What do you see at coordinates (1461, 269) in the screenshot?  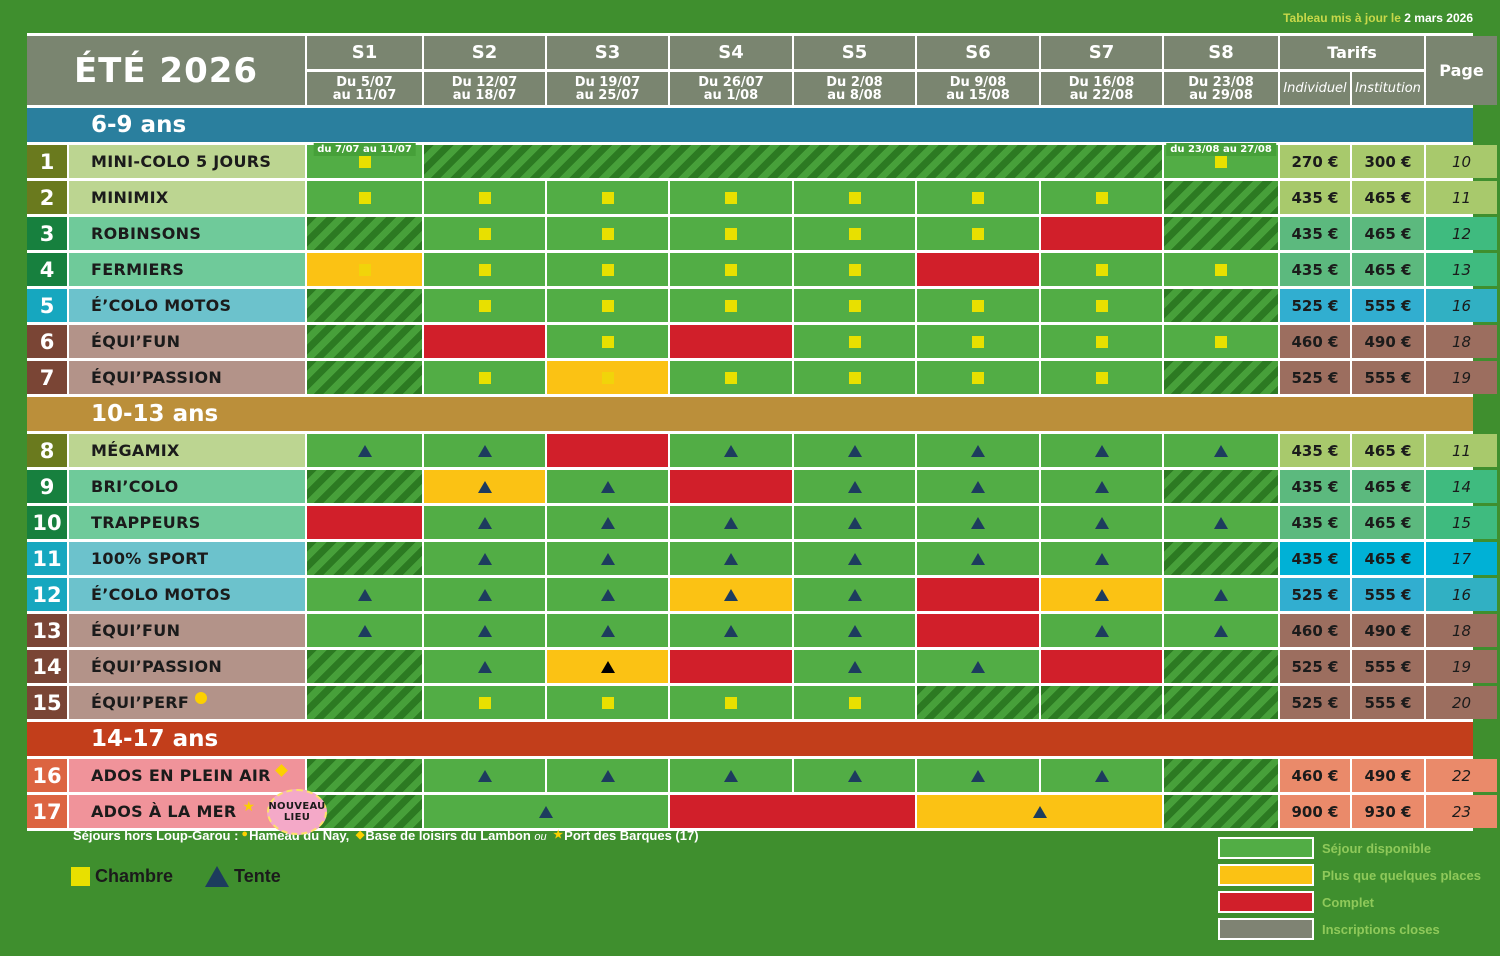 I see `page-number: 13` at bounding box center [1461, 269].